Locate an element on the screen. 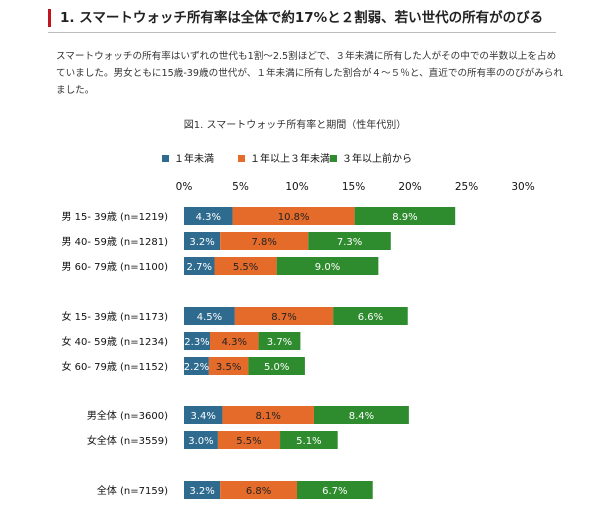 The image size is (590, 515). data-label: 3.4% is located at coordinates (203, 416).